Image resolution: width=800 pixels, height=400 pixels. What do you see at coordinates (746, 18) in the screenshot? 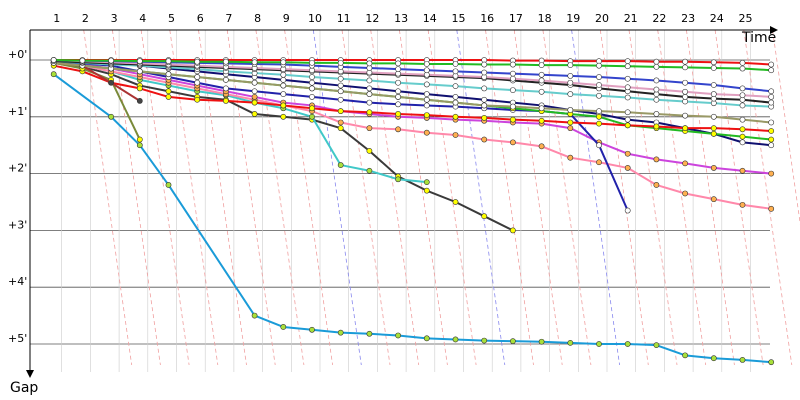
I see `x-tick-label: 25` at bounding box center [746, 18].